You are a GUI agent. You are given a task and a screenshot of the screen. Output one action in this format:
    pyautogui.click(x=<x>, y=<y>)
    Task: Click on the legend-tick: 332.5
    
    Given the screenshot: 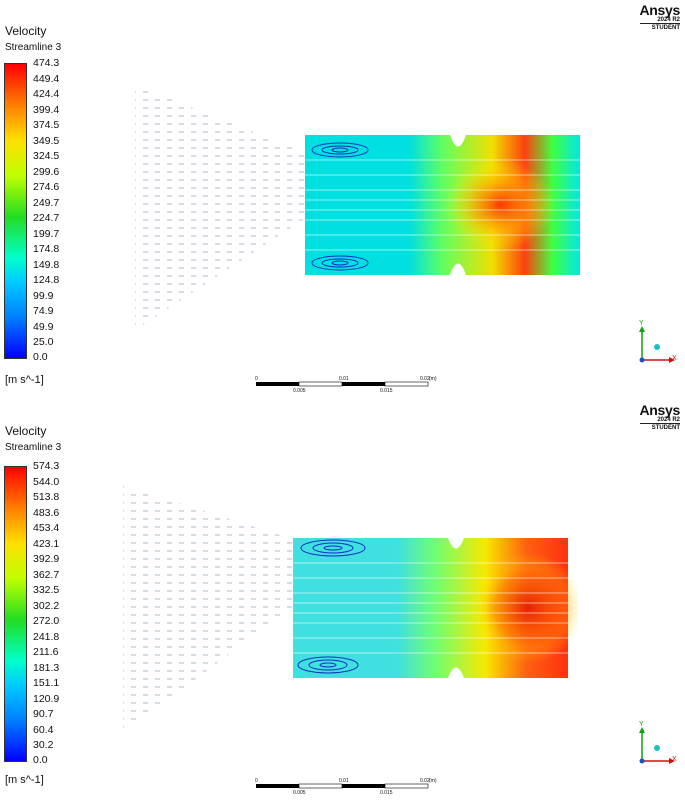 What is the action you would take?
    pyautogui.click(x=46, y=590)
    